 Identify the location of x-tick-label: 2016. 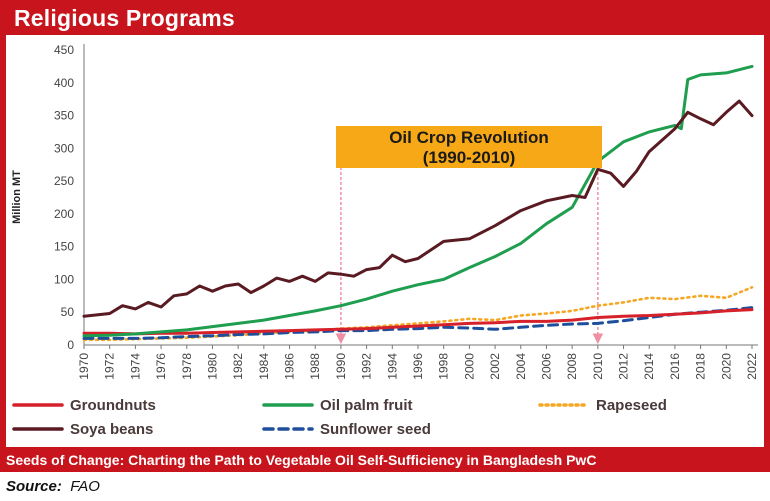
(675, 366).